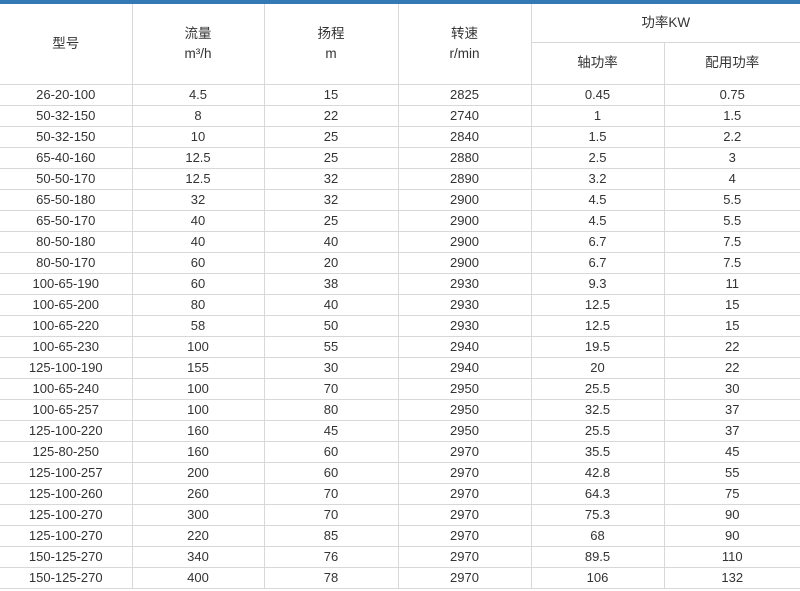  I want to click on table-row: 65-50-180 32 32 2900 4.5 5.5, so click(400, 199).